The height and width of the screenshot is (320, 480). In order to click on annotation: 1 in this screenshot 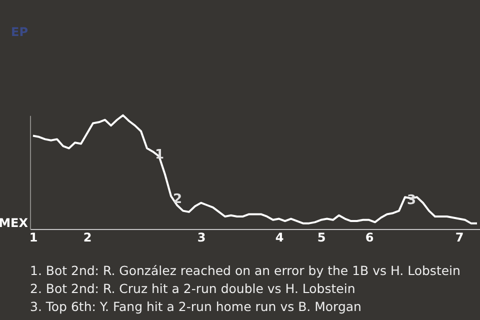, I will do `click(159, 155)`.